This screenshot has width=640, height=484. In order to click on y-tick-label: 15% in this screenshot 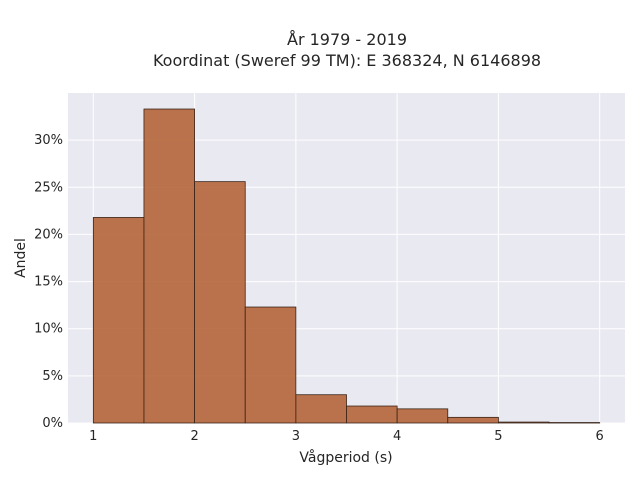, I will do `click(48, 282)`.